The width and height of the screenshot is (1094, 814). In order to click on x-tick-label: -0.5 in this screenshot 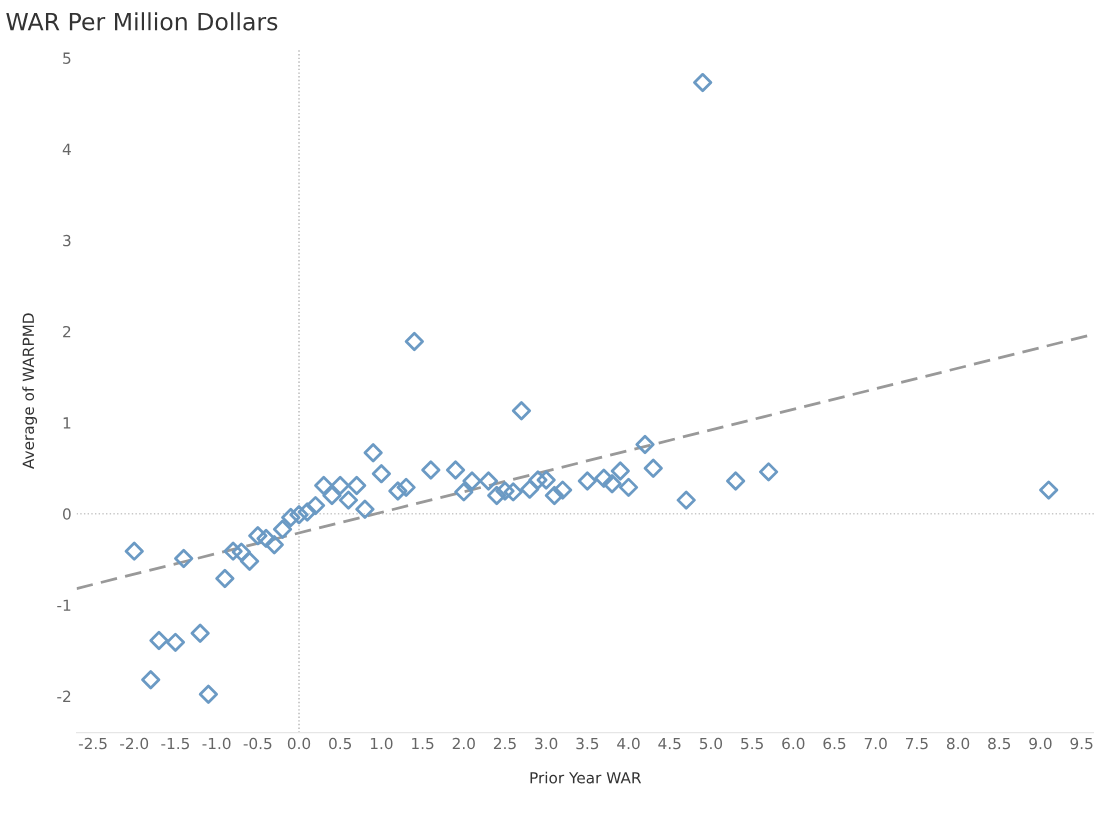, I will do `click(257, 743)`.